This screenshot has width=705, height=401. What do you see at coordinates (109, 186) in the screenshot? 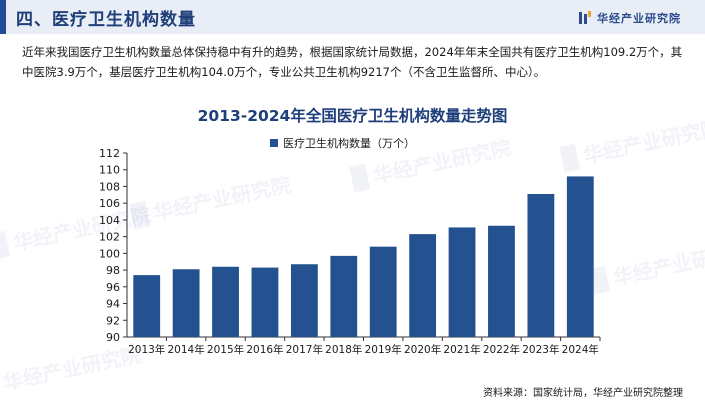
I see `y-tick-label: 108` at bounding box center [109, 186].